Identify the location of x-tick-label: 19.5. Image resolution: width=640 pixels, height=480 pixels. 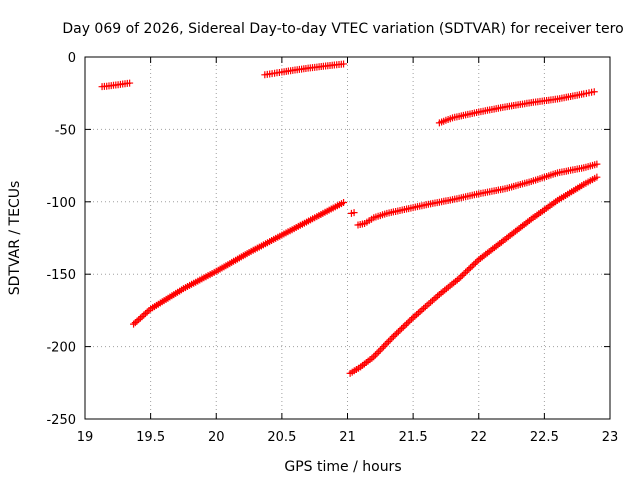
(150, 437).